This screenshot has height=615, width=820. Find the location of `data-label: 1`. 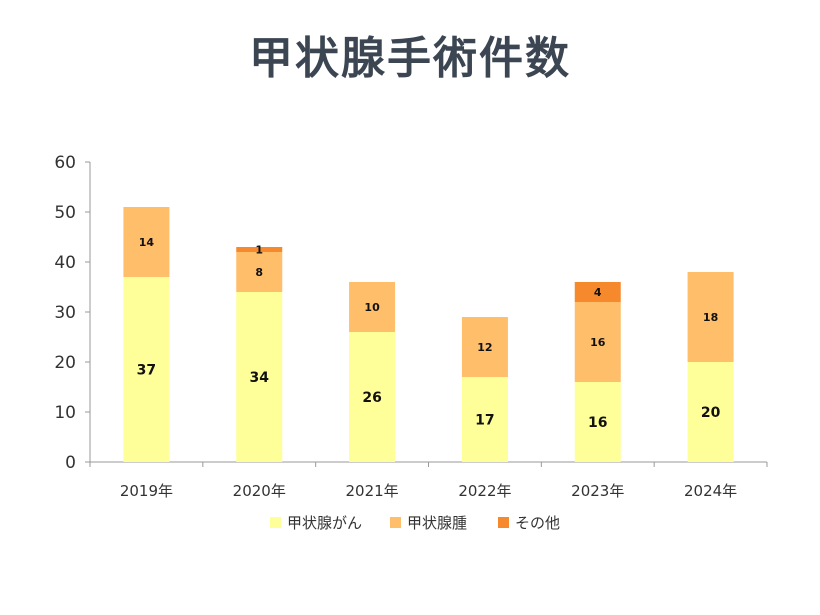

data-label: 1 is located at coordinates (259, 249).